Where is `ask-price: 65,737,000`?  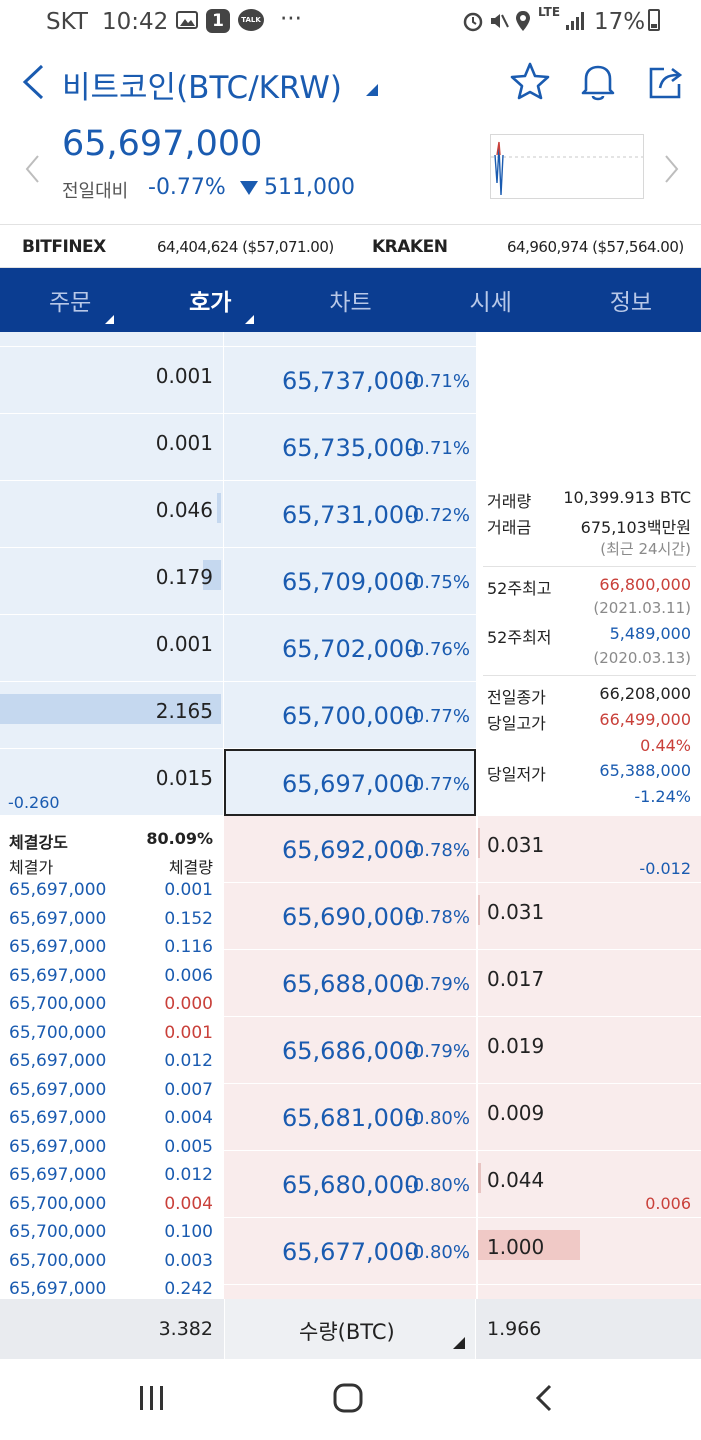 ask-price: 65,737,000 is located at coordinates (351, 381).